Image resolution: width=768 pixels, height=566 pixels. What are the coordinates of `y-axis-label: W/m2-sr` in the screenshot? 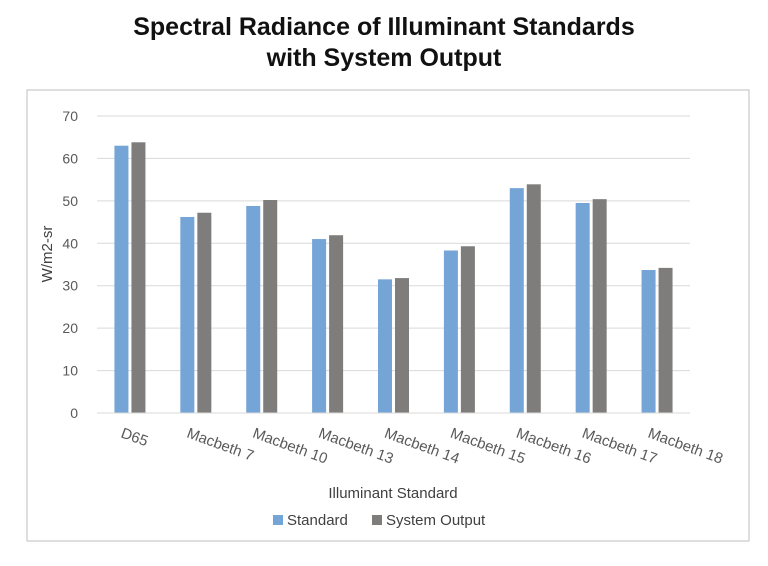 It's located at (47, 254).